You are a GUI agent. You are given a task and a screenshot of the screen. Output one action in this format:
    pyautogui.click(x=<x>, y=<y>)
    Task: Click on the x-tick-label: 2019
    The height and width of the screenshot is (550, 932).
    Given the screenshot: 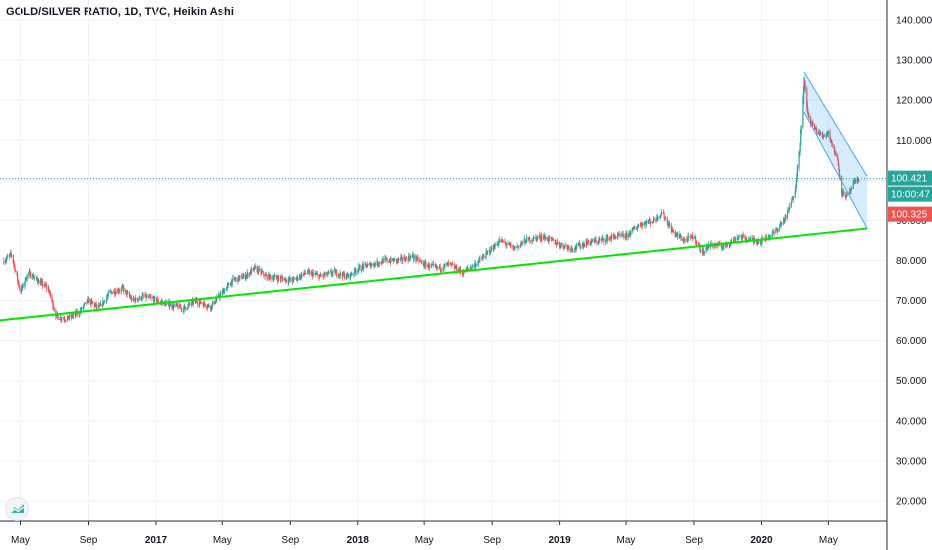 What is the action you would take?
    pyautogui.click(x=560, y=540)
    